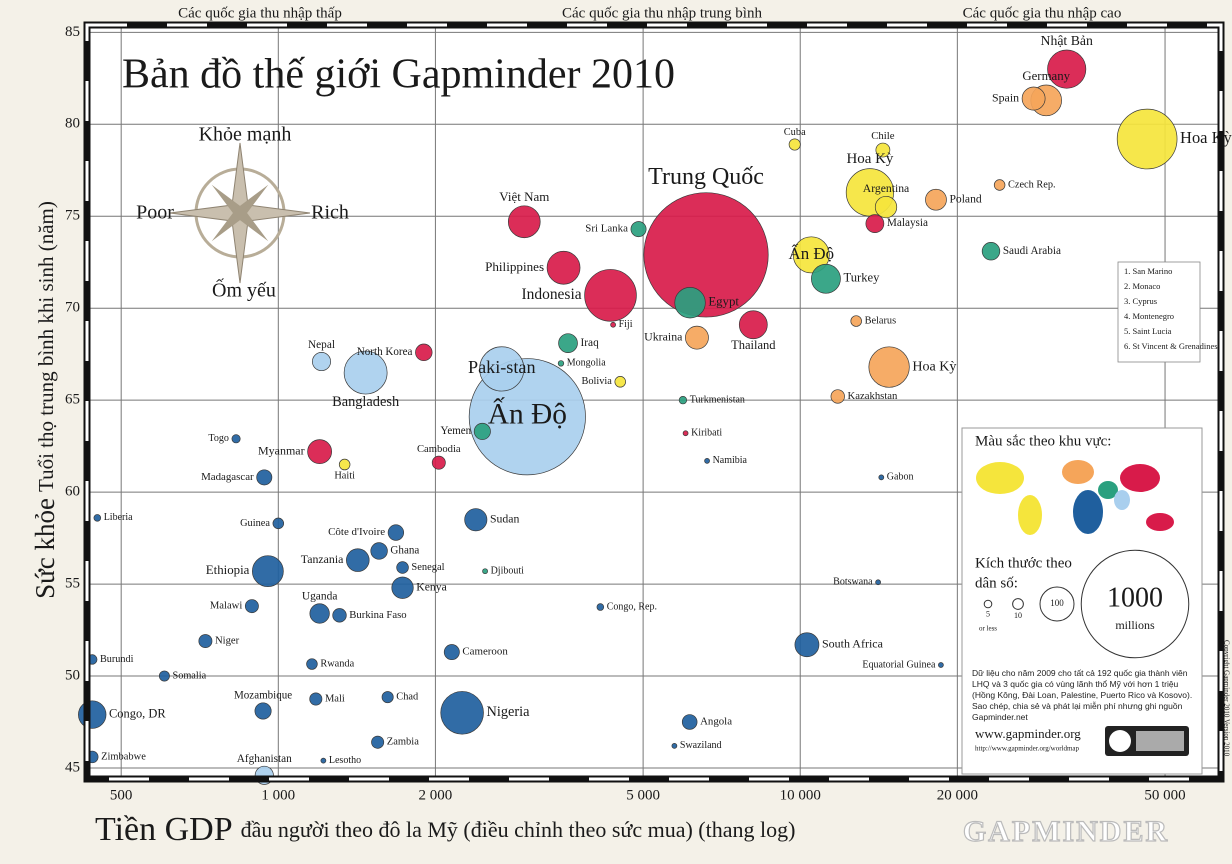 Image resolution: width=1232 pixels, height=864 pixels. Describe the element at coordinates (1067, 40) in the screenshot. I see `bubble-label: Nhật Bản` at that location.